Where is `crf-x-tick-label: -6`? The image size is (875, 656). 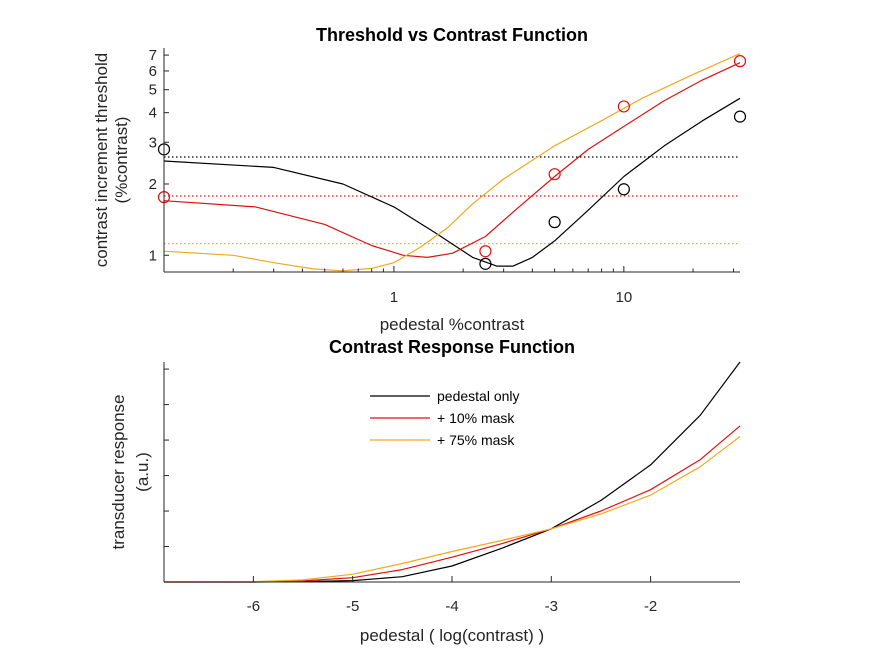 crf-x-tick-label: -6 is located at coordinates (253, 606).